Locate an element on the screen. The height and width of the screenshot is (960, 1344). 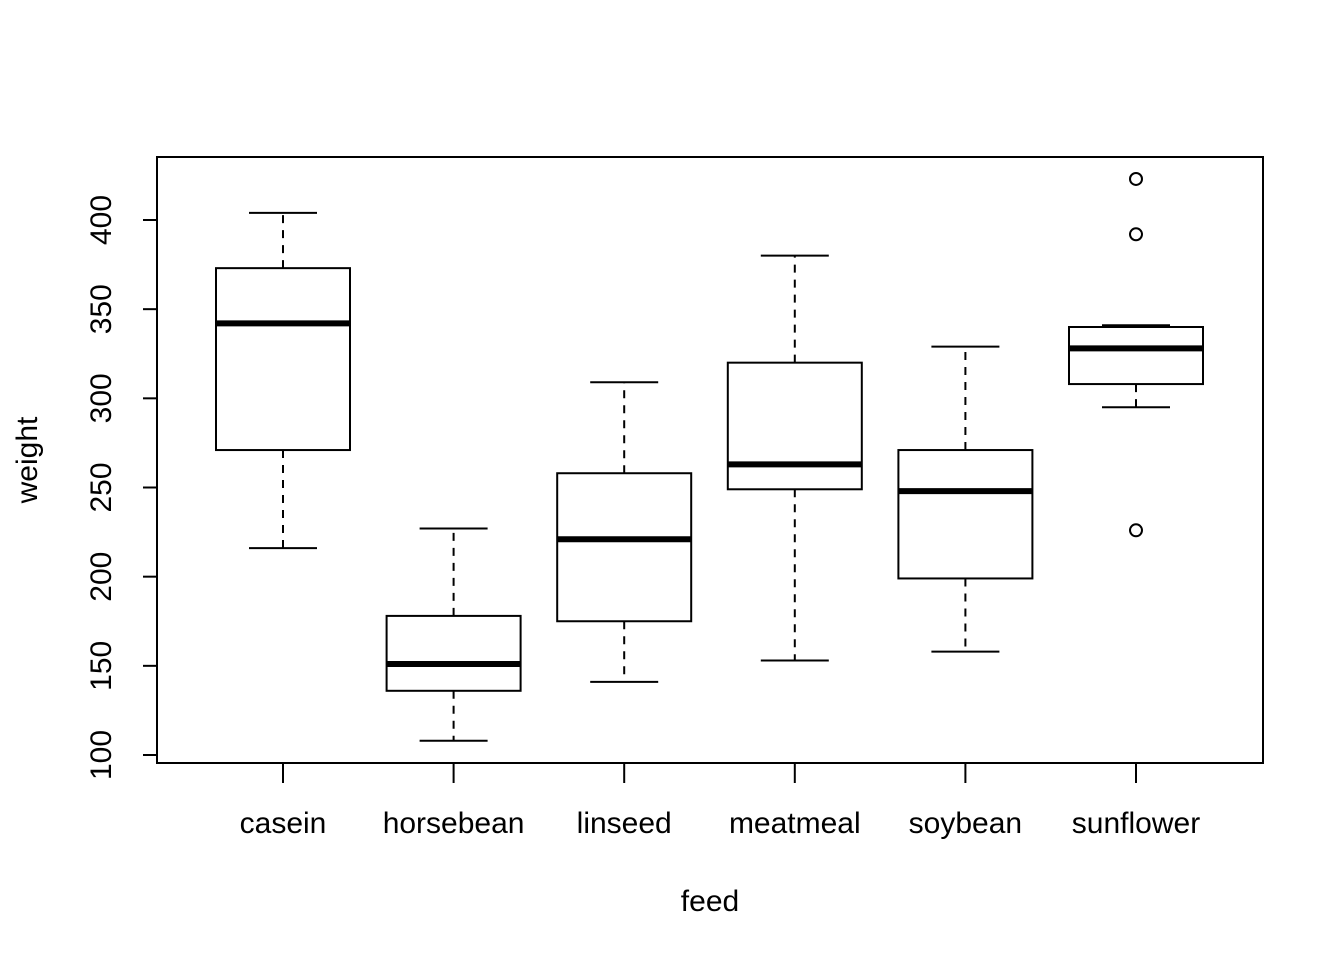
box-soybean is located at coordinates (965, 499).